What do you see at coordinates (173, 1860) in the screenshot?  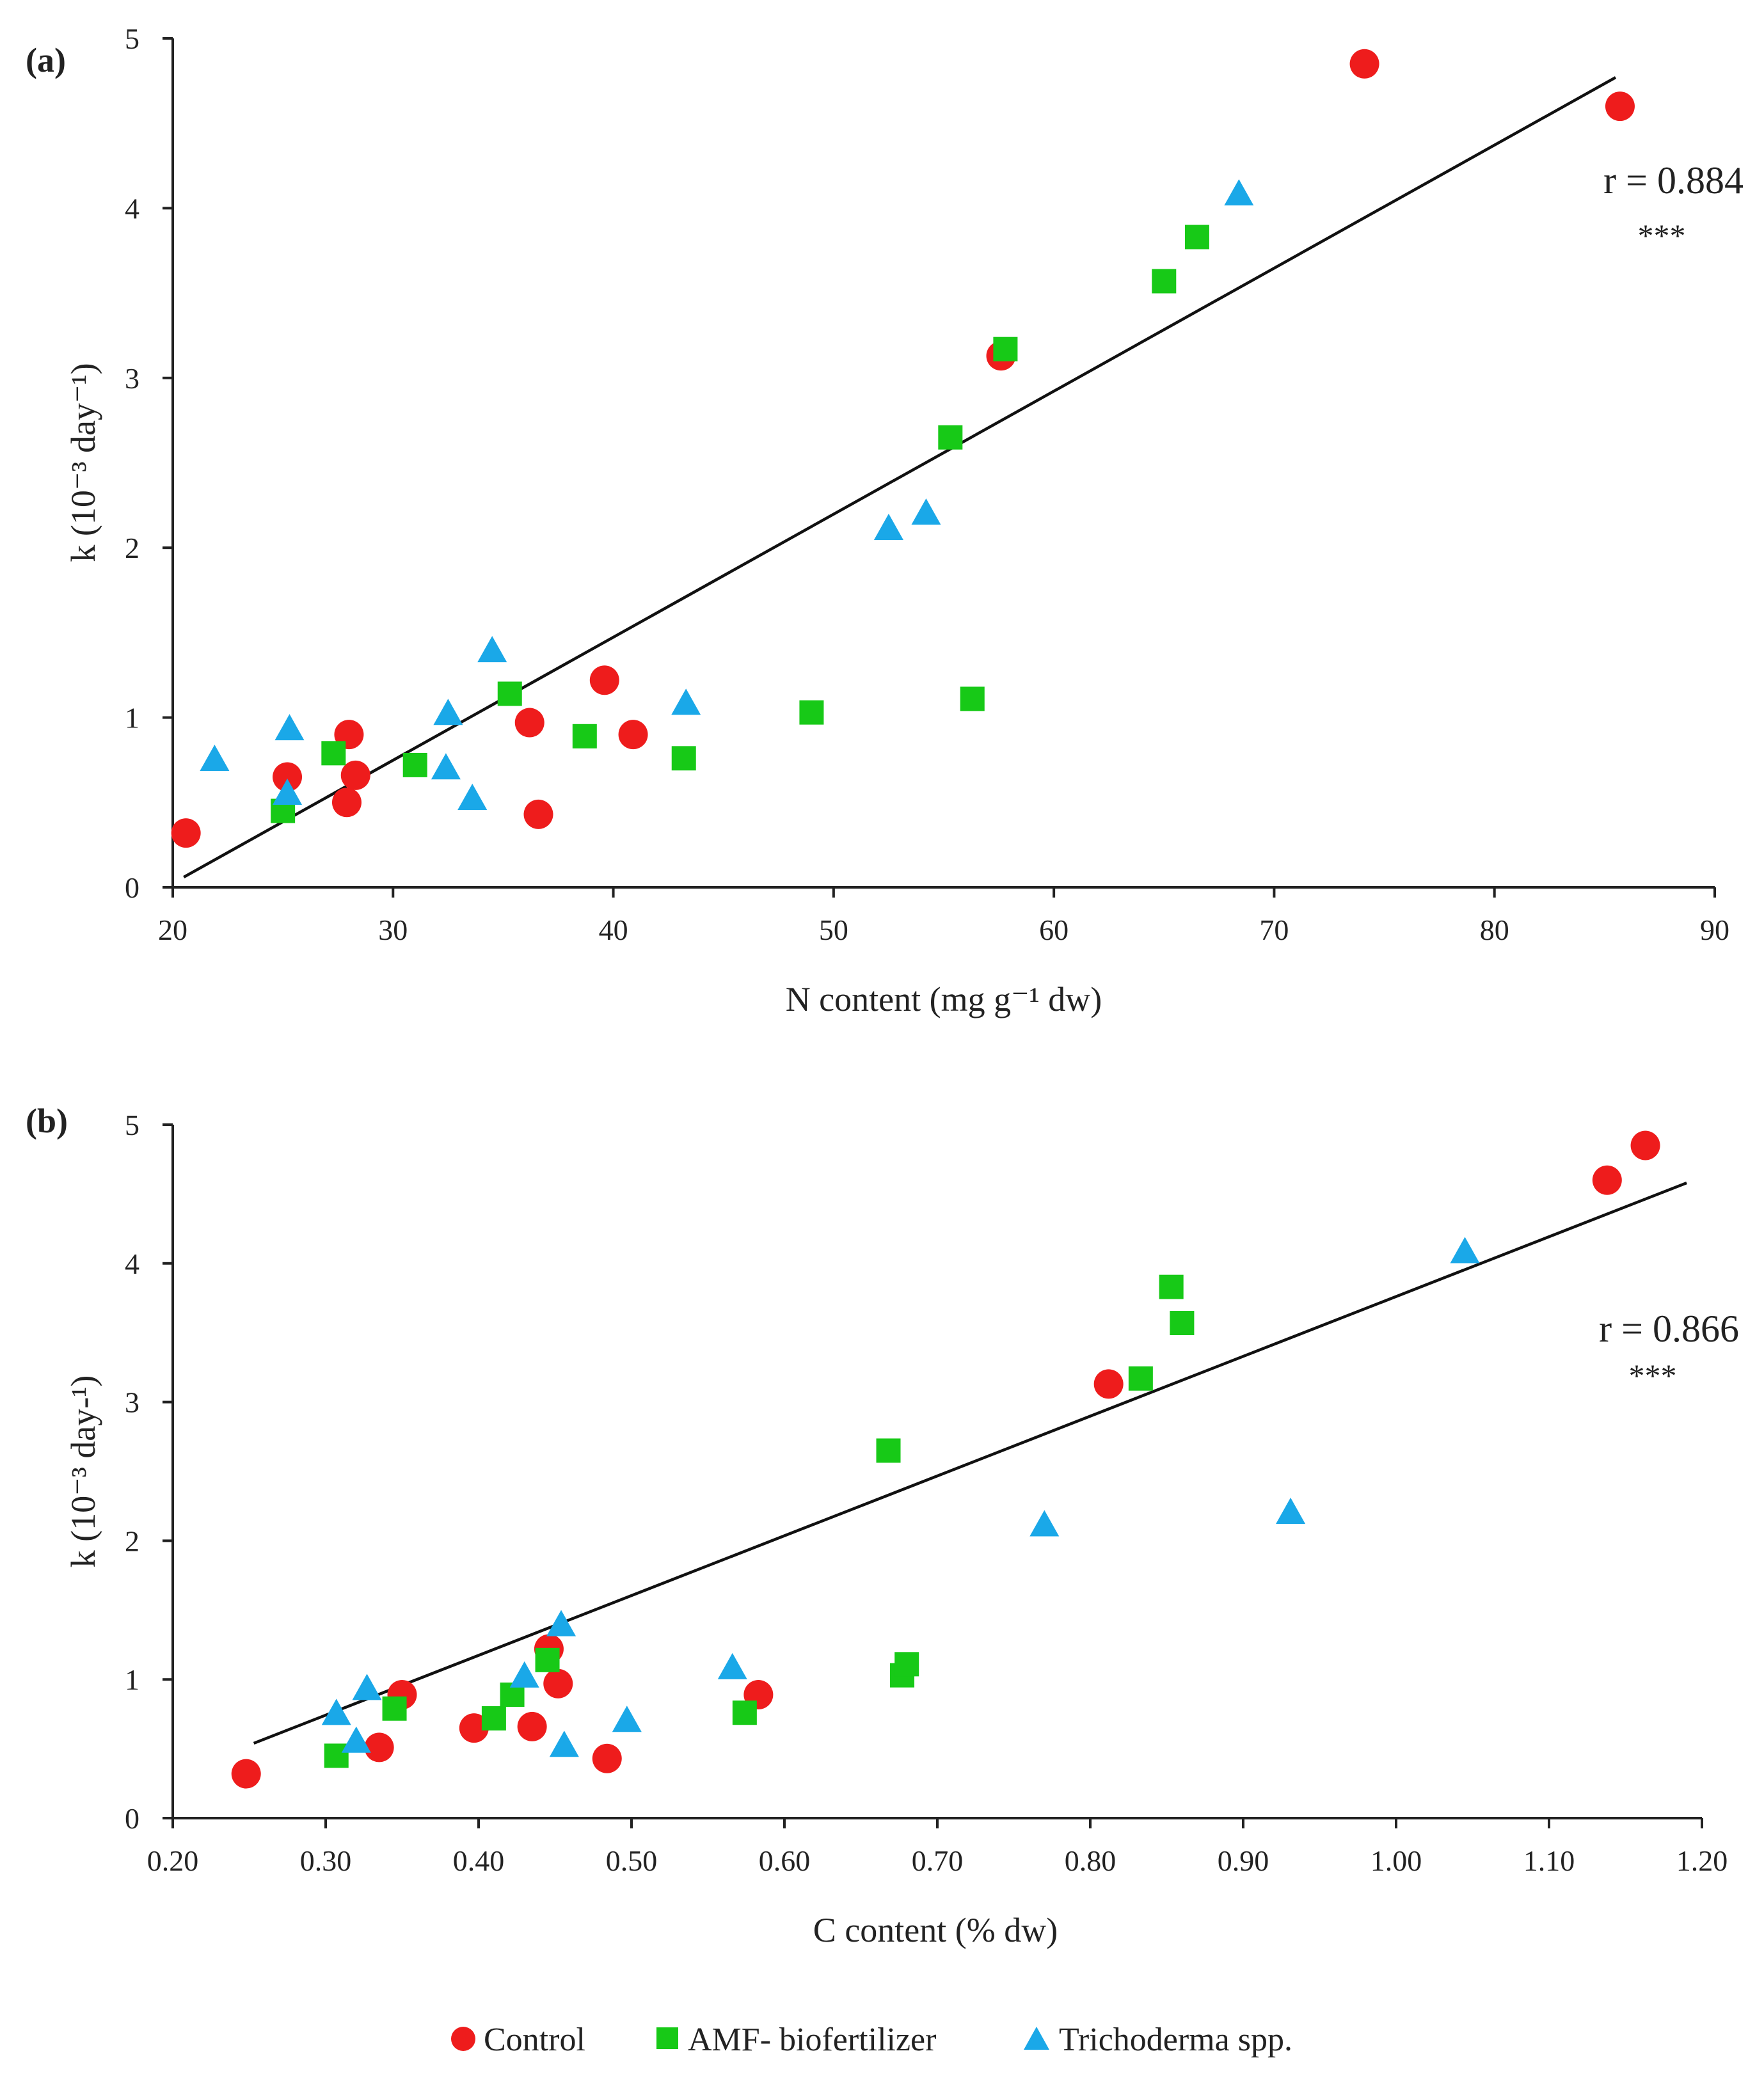 I see `panel-b-x-tick-label: 0.20` at bounding box center [173, 1860].